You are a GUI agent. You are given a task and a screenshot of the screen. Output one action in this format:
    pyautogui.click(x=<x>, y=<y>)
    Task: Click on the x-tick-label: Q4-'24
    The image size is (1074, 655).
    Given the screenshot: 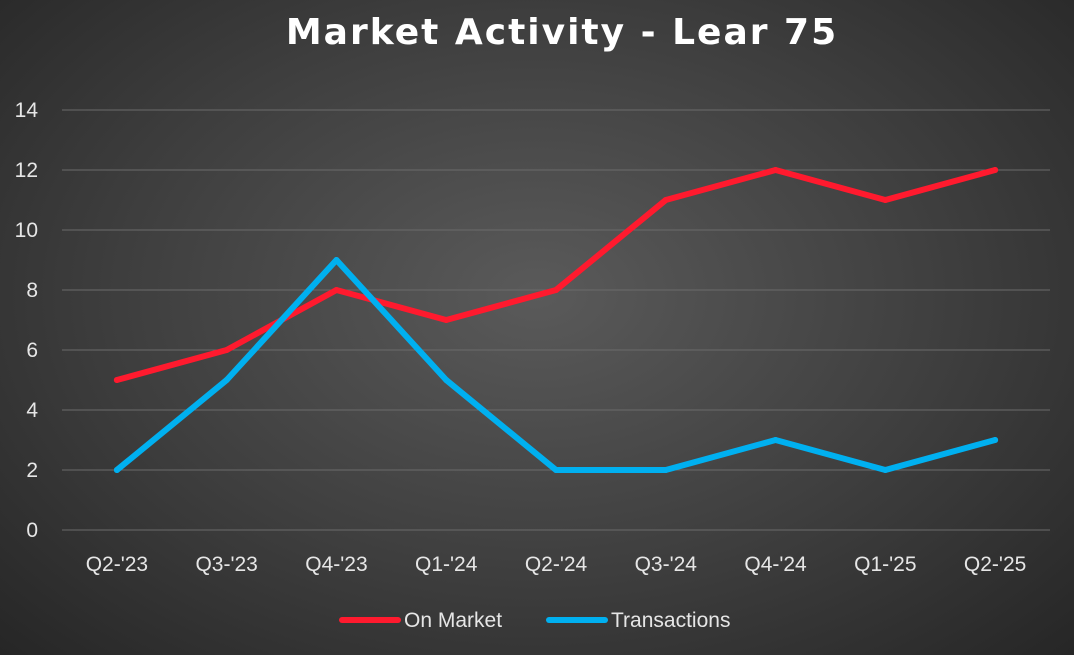 What is the action you would take?
    pyautogui.click(x=775, y=564)
    